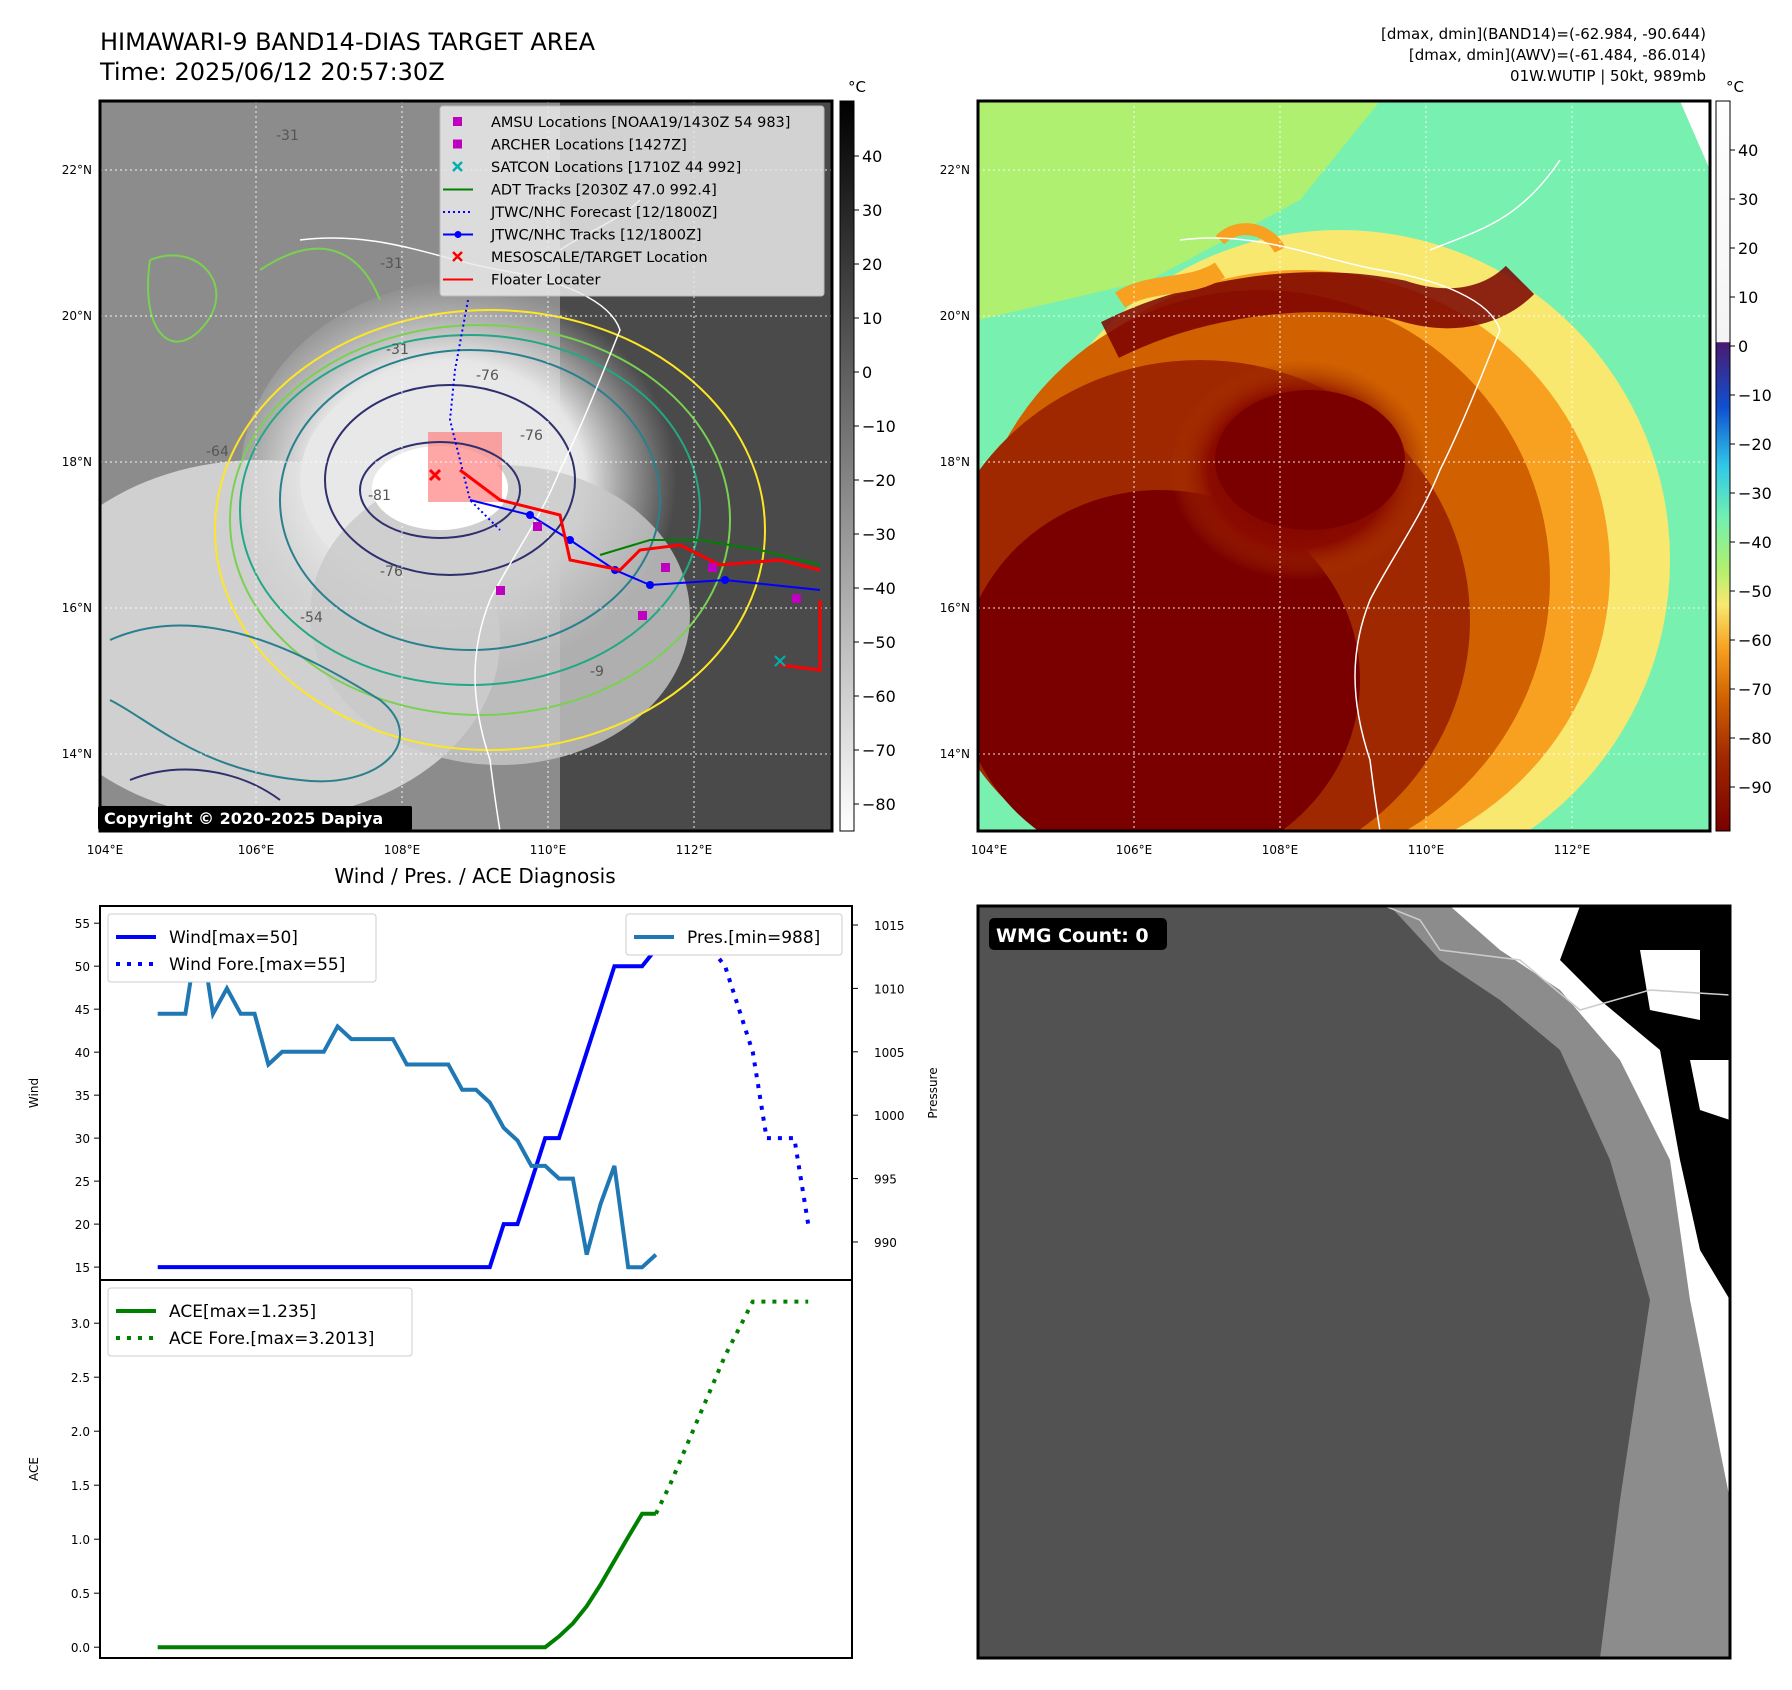  What do you see at coordinates (34, 1093) in the screenshot?
I see `y-axis-label: Wind` at bounding box center [34, 1093].